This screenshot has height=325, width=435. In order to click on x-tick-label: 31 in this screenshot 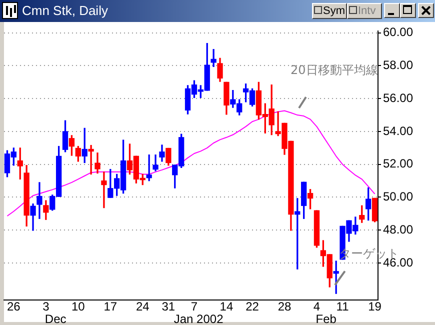, I will do `click(169, 307)`.